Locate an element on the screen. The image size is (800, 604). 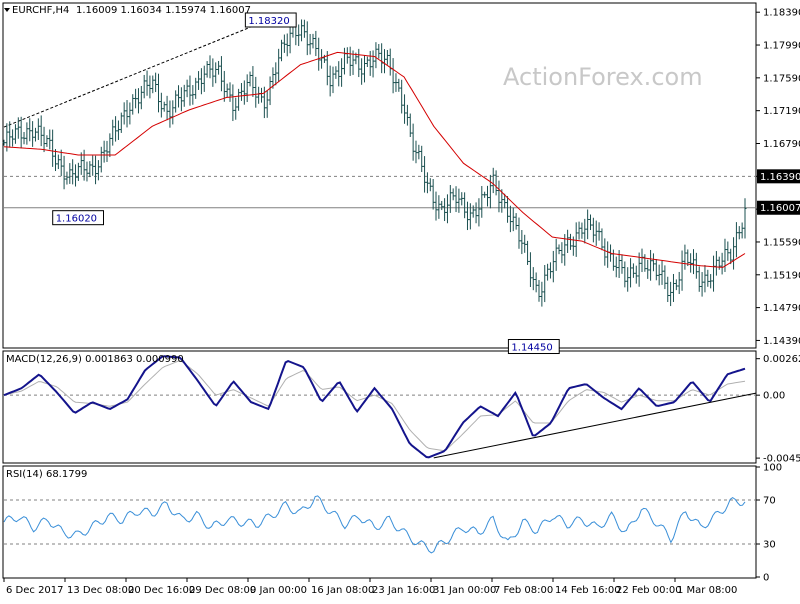
rsi-title: RSI(14) 68.1799 is located at coordinates (46, 474).